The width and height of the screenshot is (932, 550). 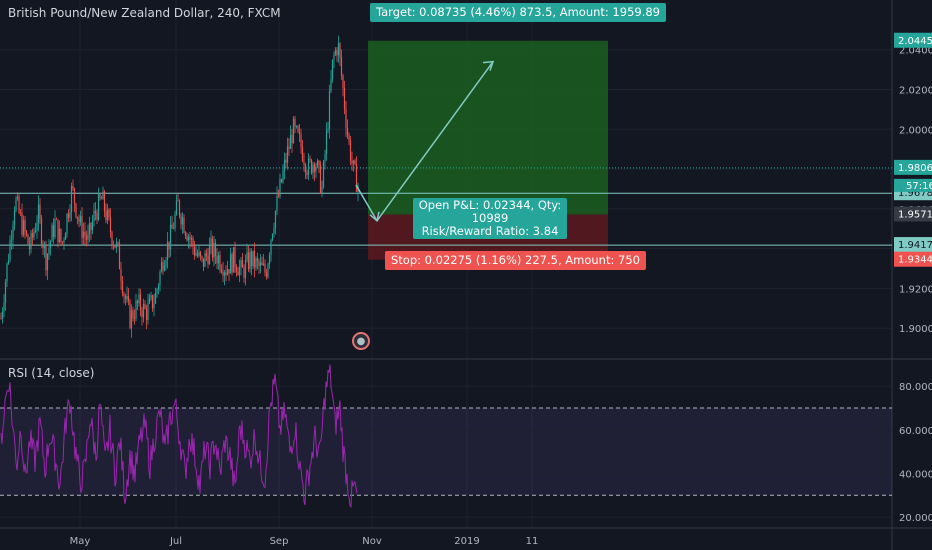 What do you see at coordinates (915, 168) in the screenshot?
I see `price-label: 1.98060` at bounding box center [915, 168].